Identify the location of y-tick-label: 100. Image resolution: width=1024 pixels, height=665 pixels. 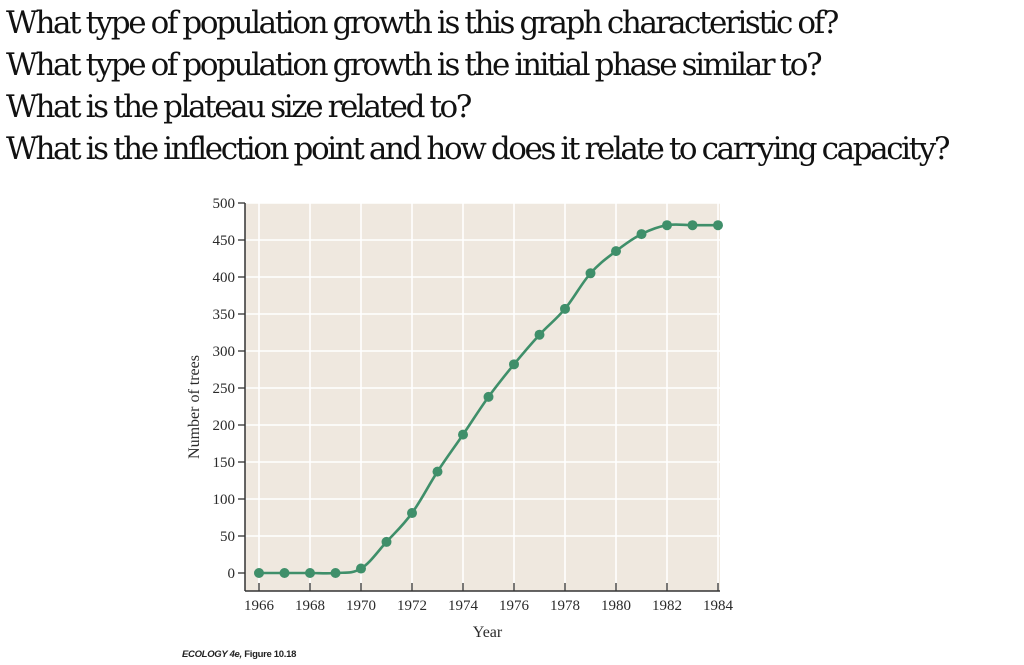
(224, 500).